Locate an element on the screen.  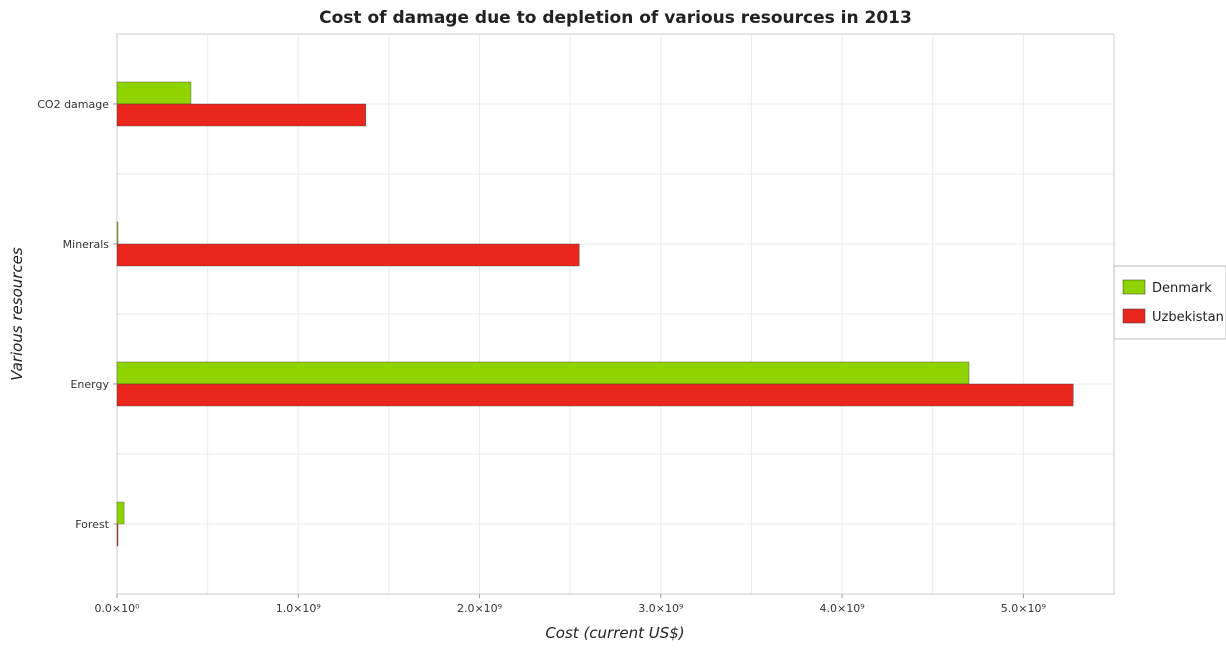
bar-denmark-energy is located at coordinates (543, 373).